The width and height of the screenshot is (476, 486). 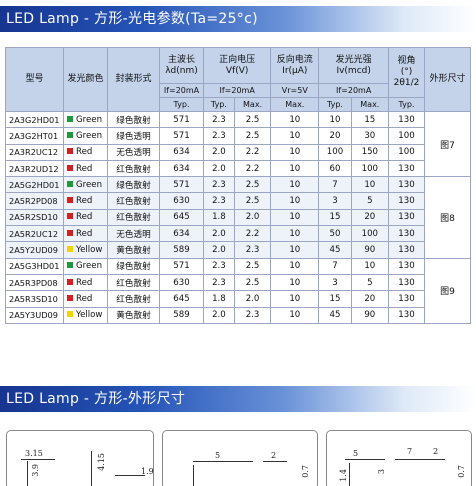 I want to click on col-model-header: 型号, so click(x=34, y=79).